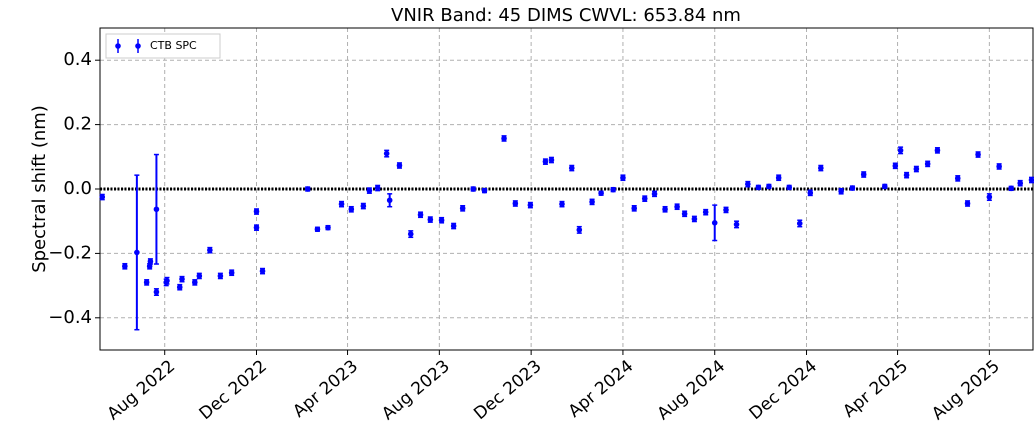 This screenshot has height=435, width=1034. Describe the element at coordinates (233, 390) in the screenshot. I see `x-tick-label: Dec 2022` at that location.